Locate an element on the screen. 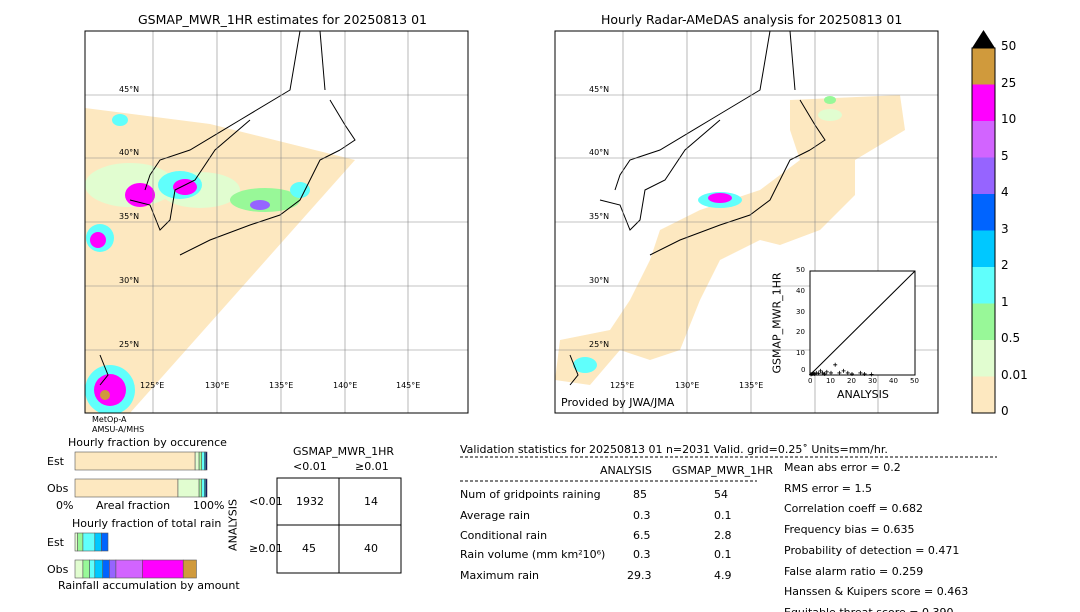 The height and width of the screenshot is (612, 1080). score-line: Equitable threat score = 0.390 is located at coordinates (868, 609).